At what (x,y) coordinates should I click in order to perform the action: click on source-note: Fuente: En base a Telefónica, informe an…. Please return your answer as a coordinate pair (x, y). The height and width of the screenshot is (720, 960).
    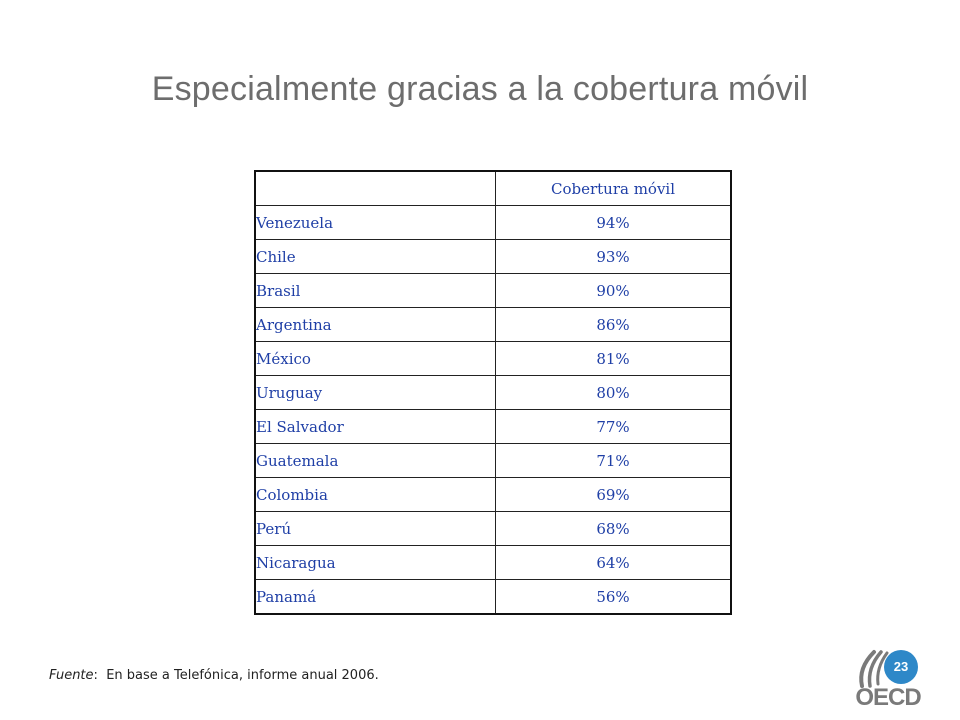
    Looking at the image, I should click on (214, 675).